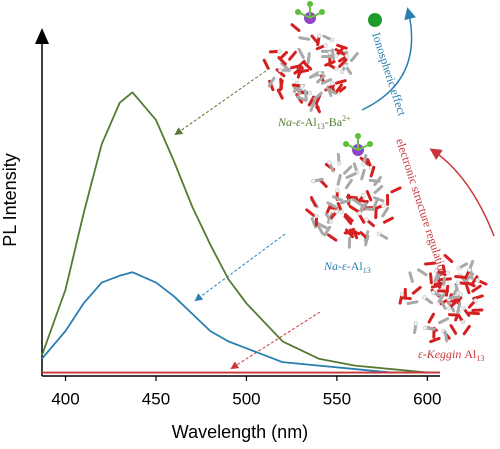 This screenshot has width=500, height=449. Describe the element at coordinates (427, 398) in the screenshot. I see `x-tick-label: 600` at that location.